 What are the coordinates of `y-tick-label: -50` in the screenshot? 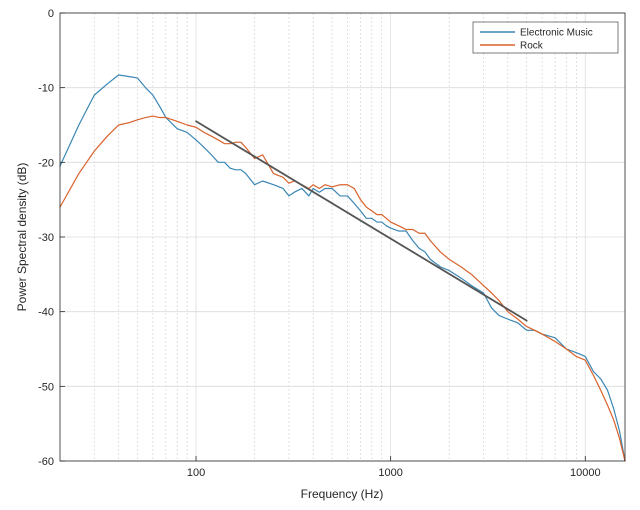 It's located at (46, 387).